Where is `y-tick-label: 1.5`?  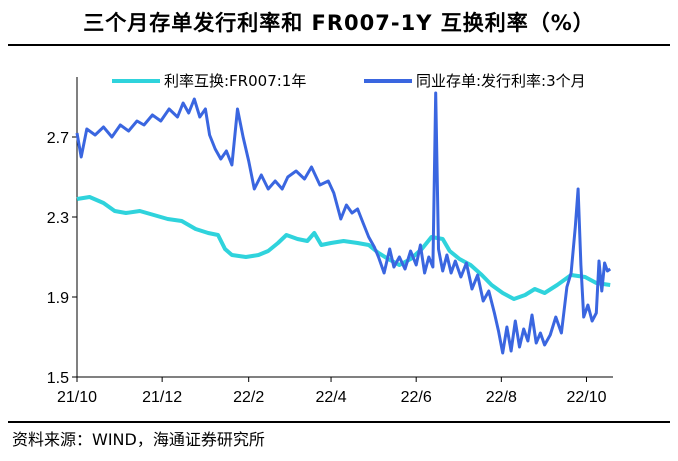
y-tick-label: 1.5 is located at coordinates (58, 378).